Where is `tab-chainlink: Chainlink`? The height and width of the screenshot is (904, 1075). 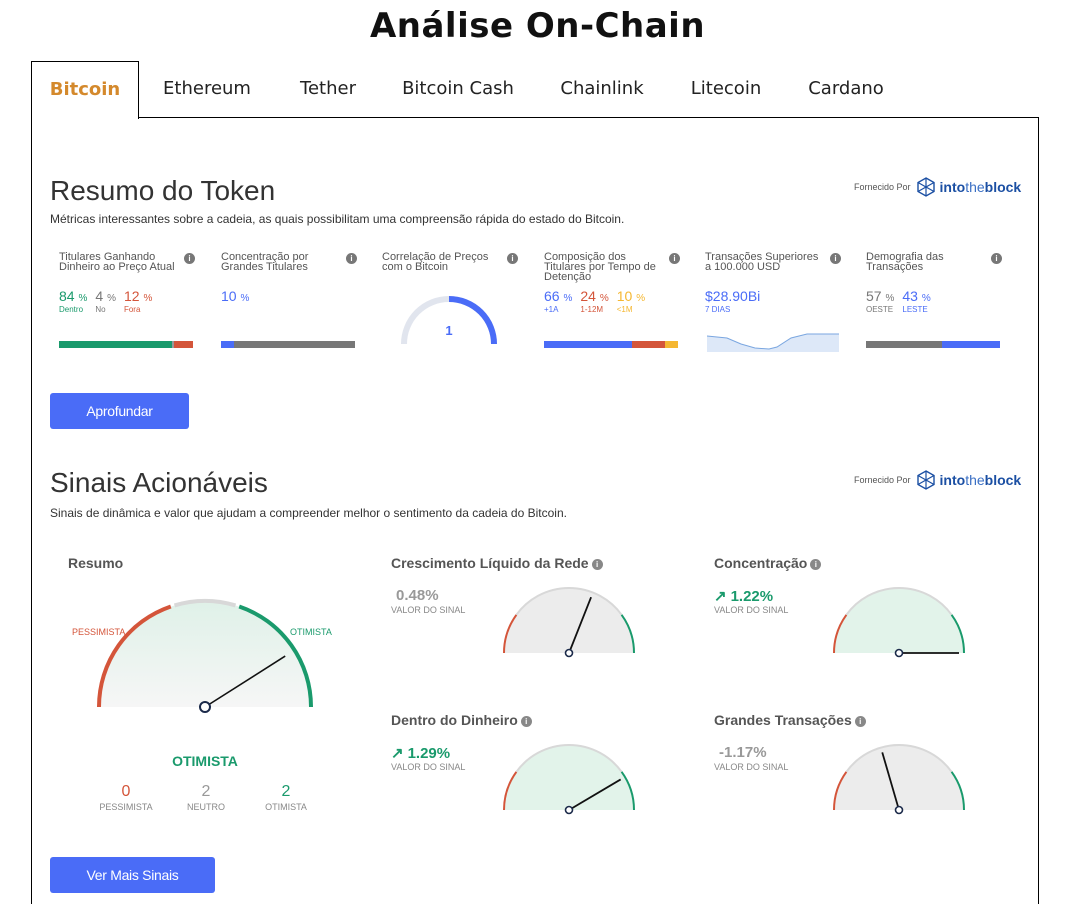
tab-chainlink: Chainlink is located at coordinates (602, 88).